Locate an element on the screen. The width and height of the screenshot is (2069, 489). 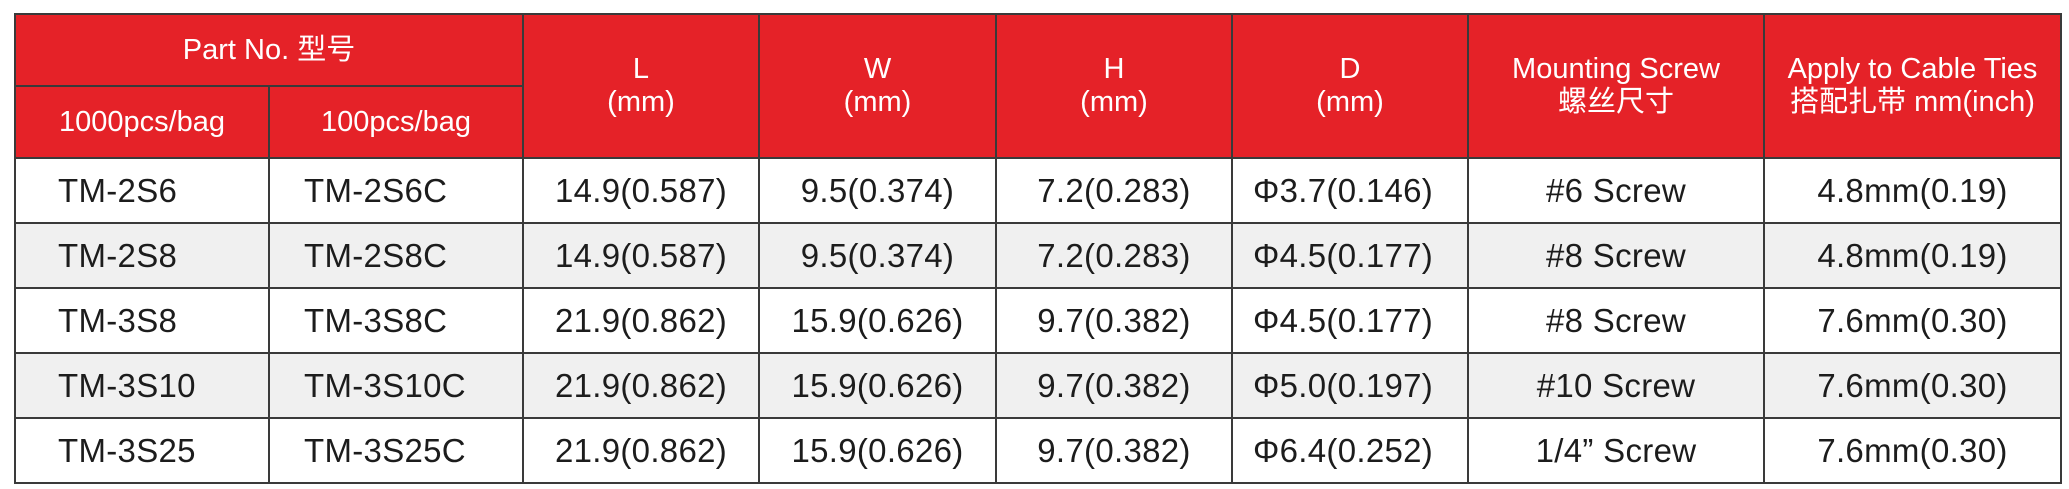
l-header: L (mm) is located at coordinates (641, 86).